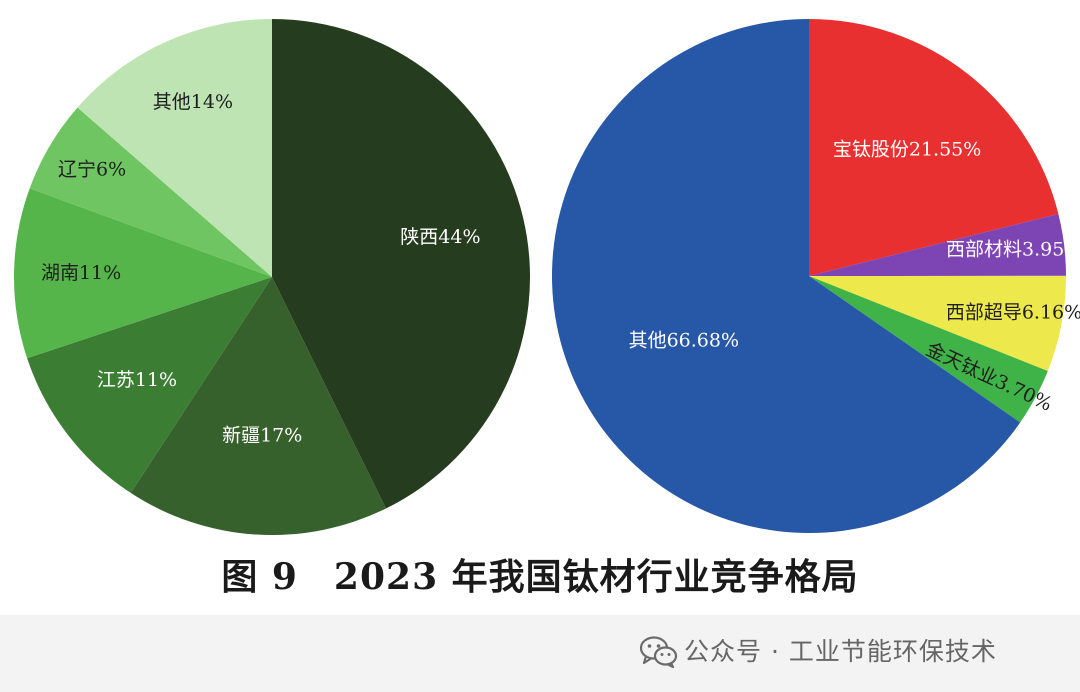  I want to click on slice-label: 西部超导6.16%, so click(1013, 313).